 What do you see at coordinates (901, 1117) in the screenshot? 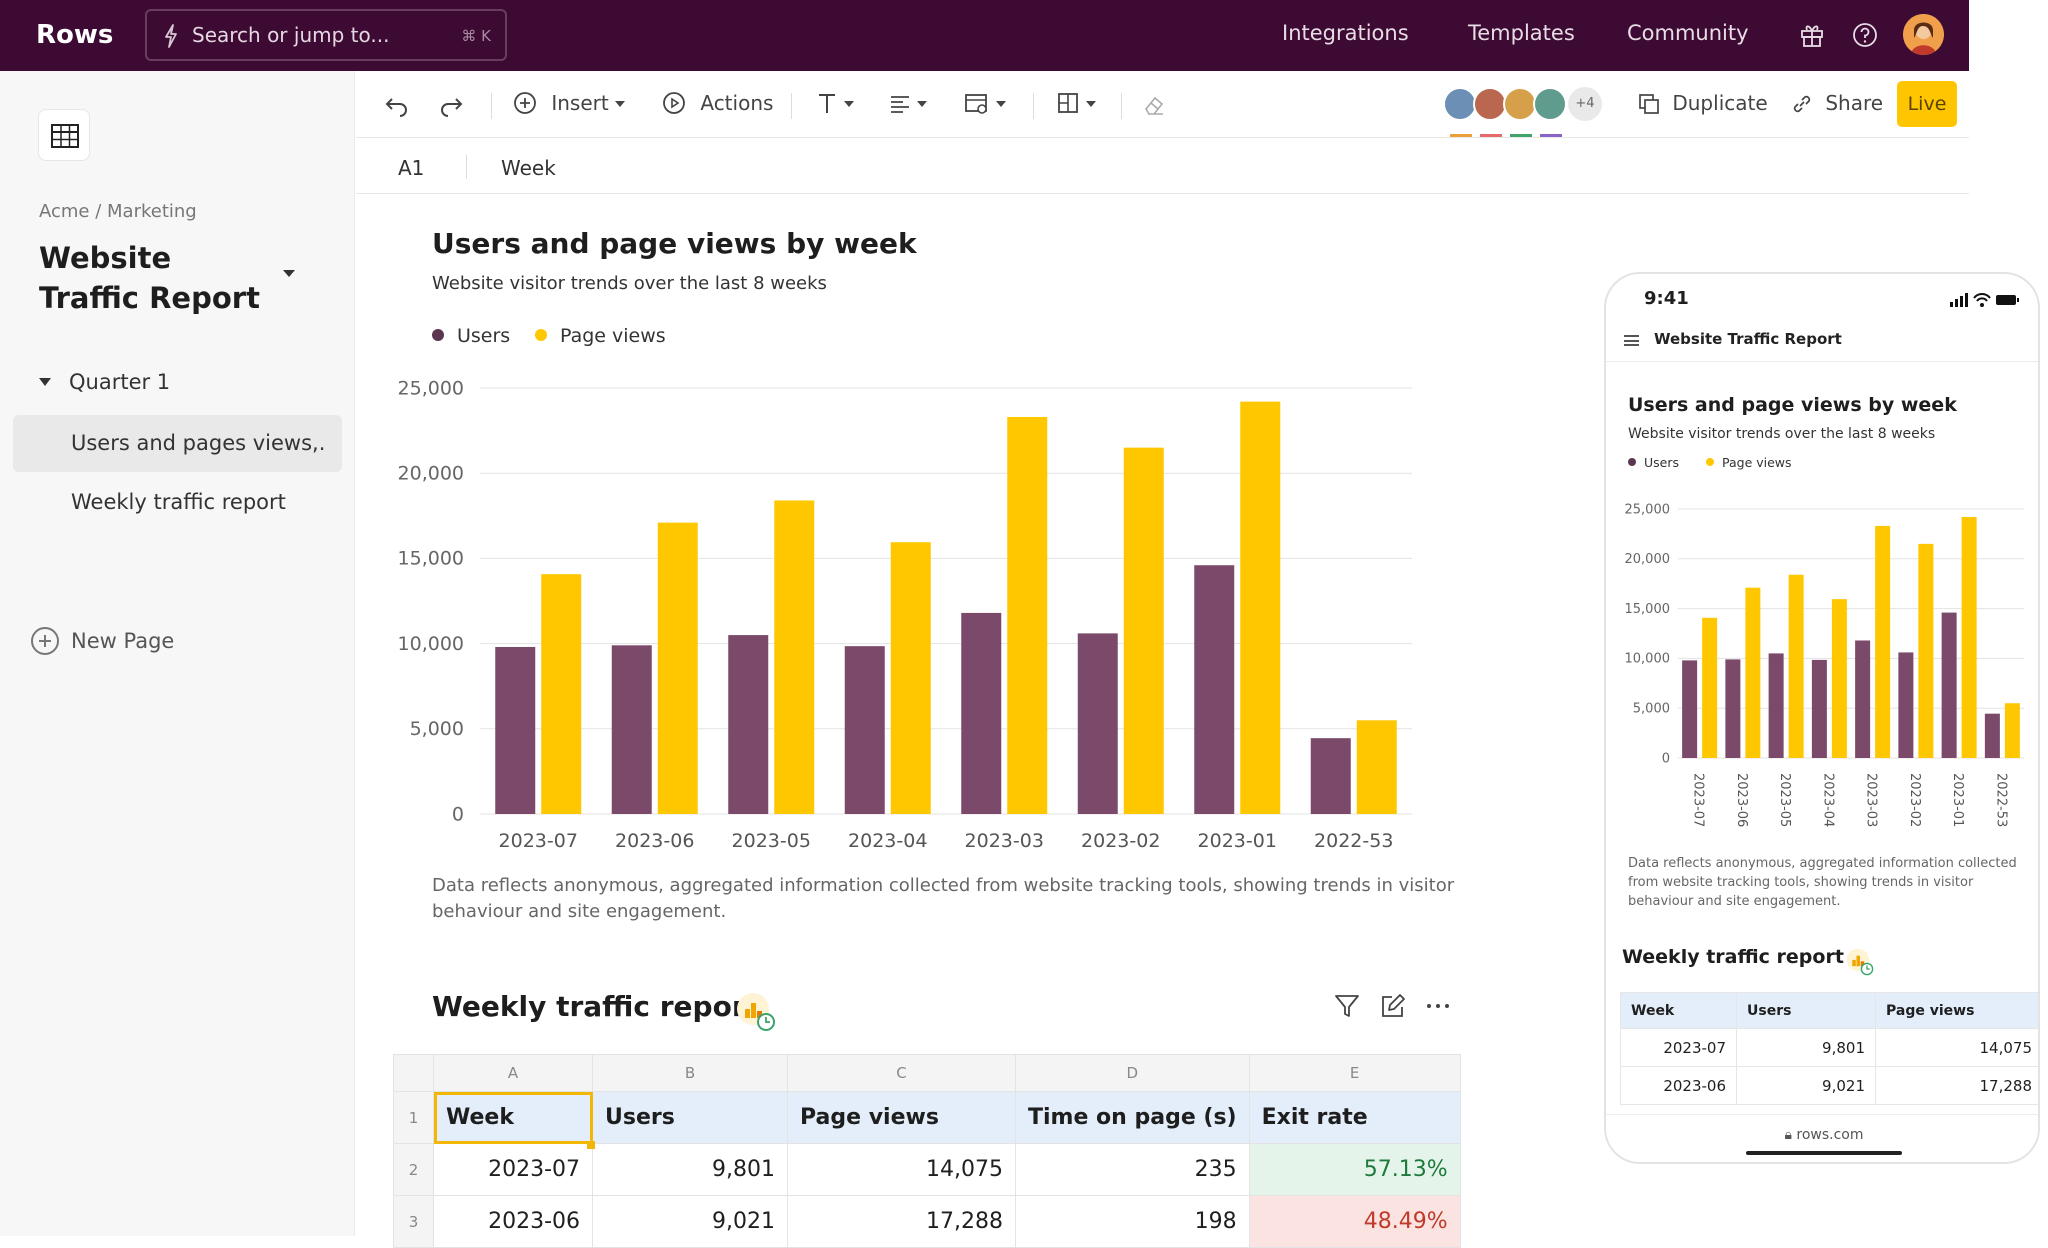
I see `header-cell-page-views: Page views` at bounding box center [901, 1117].